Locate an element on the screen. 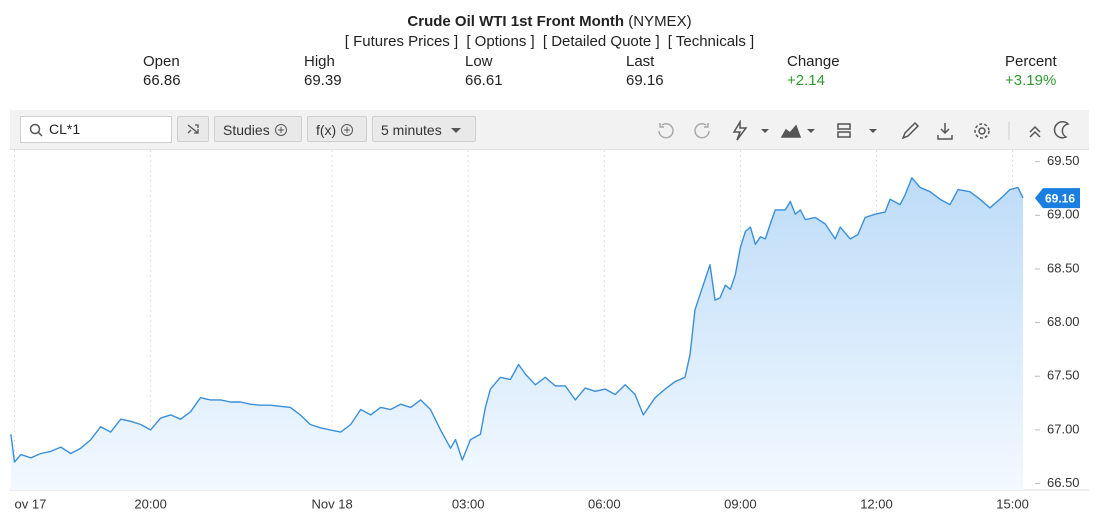 This screenshot has width=1099, height=514. y-tick-label: 68.00 is located at coordinates (1063, 321).